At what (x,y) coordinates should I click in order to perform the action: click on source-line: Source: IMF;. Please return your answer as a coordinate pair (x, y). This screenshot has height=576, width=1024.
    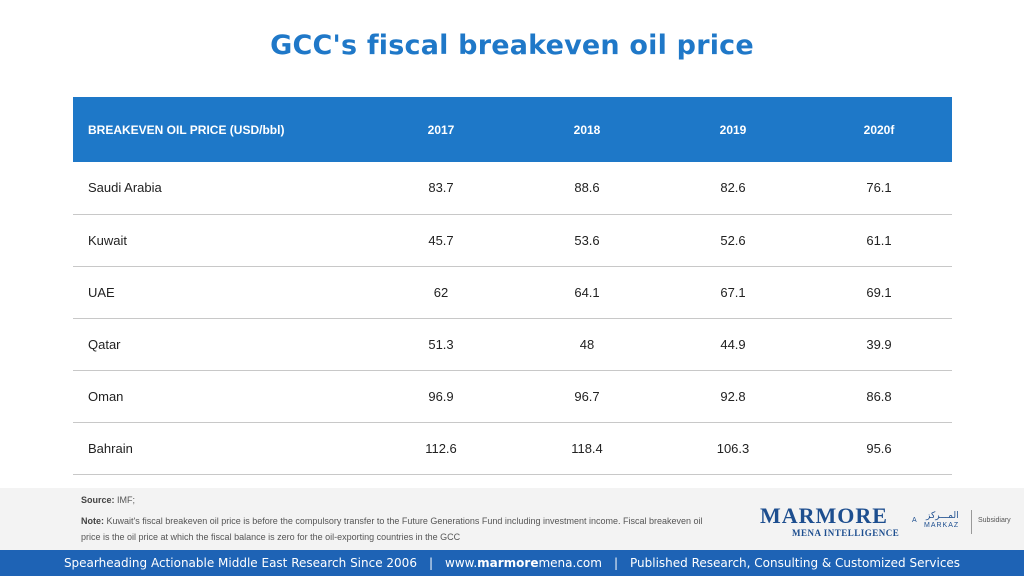
    Looking at the image, I should click on (108, 500).